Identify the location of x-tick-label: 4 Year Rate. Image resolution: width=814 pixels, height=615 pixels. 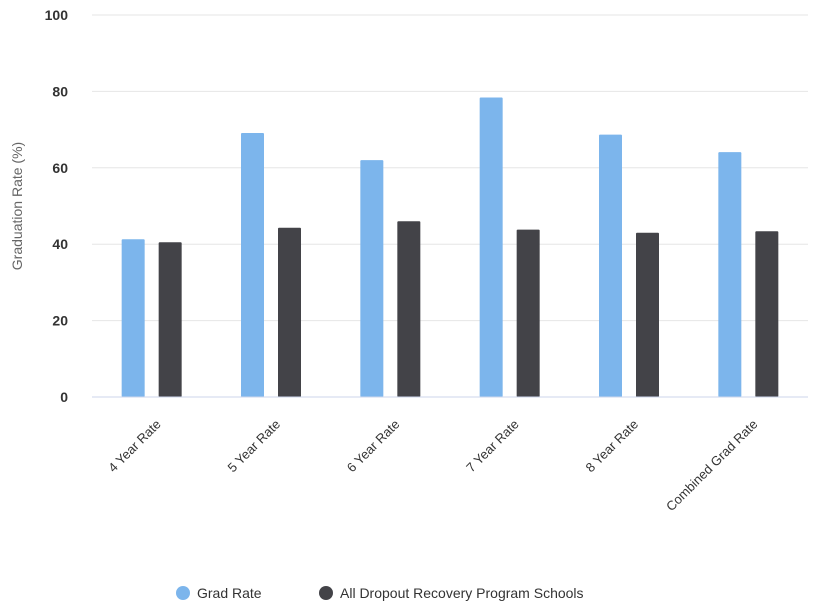
(134, 446).